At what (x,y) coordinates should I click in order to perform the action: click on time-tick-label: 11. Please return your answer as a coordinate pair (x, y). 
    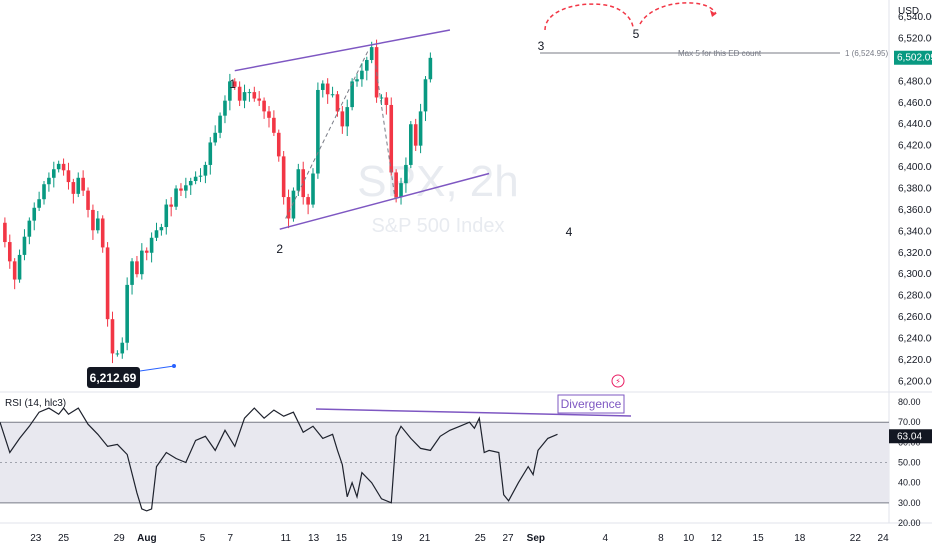
    Looking at the image, I should click on (286, 538).